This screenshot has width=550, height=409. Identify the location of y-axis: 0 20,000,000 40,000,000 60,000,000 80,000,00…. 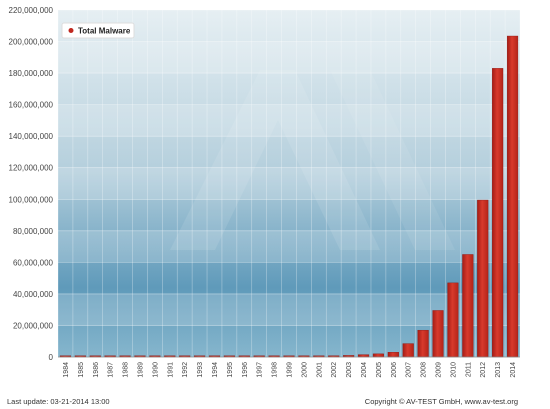
(31, 184).